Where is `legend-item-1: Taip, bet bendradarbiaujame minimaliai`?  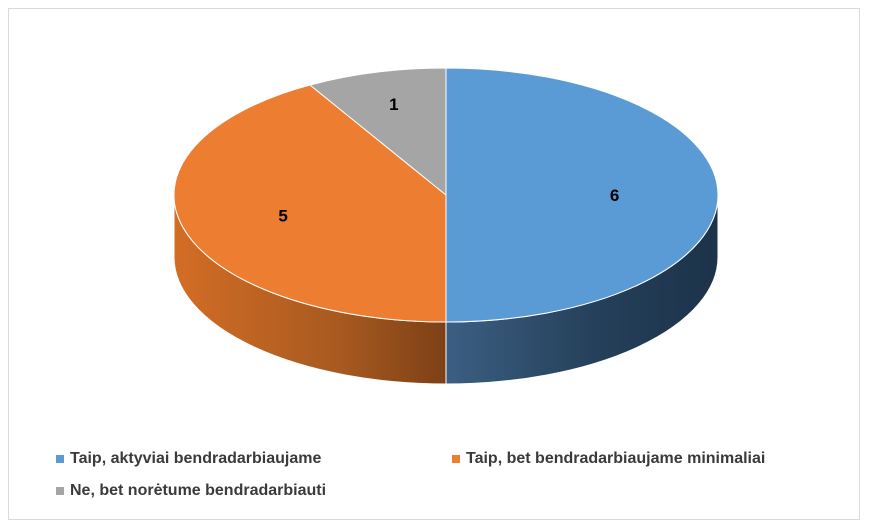 legend-item-1: Taip, bet bendradarbiaujame minimaliai is located at coordinates (608, 459).